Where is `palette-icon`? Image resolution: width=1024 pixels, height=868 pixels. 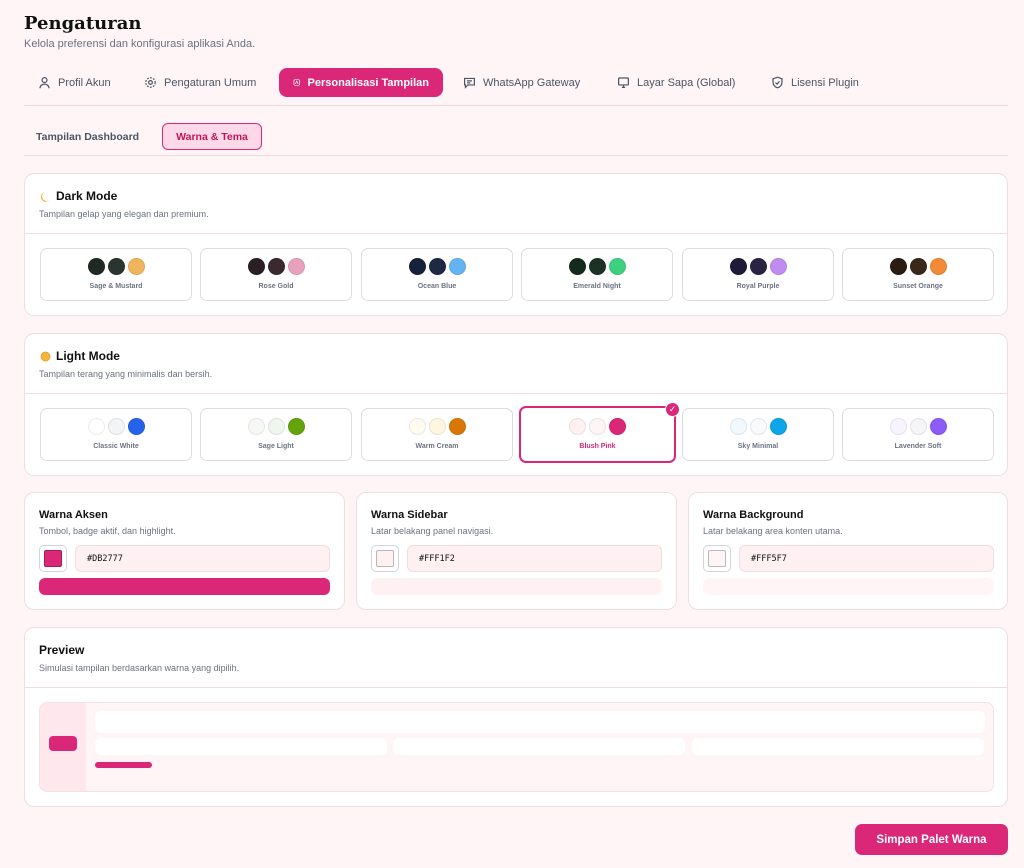
palette-icon is located at coordinates (296, 82).